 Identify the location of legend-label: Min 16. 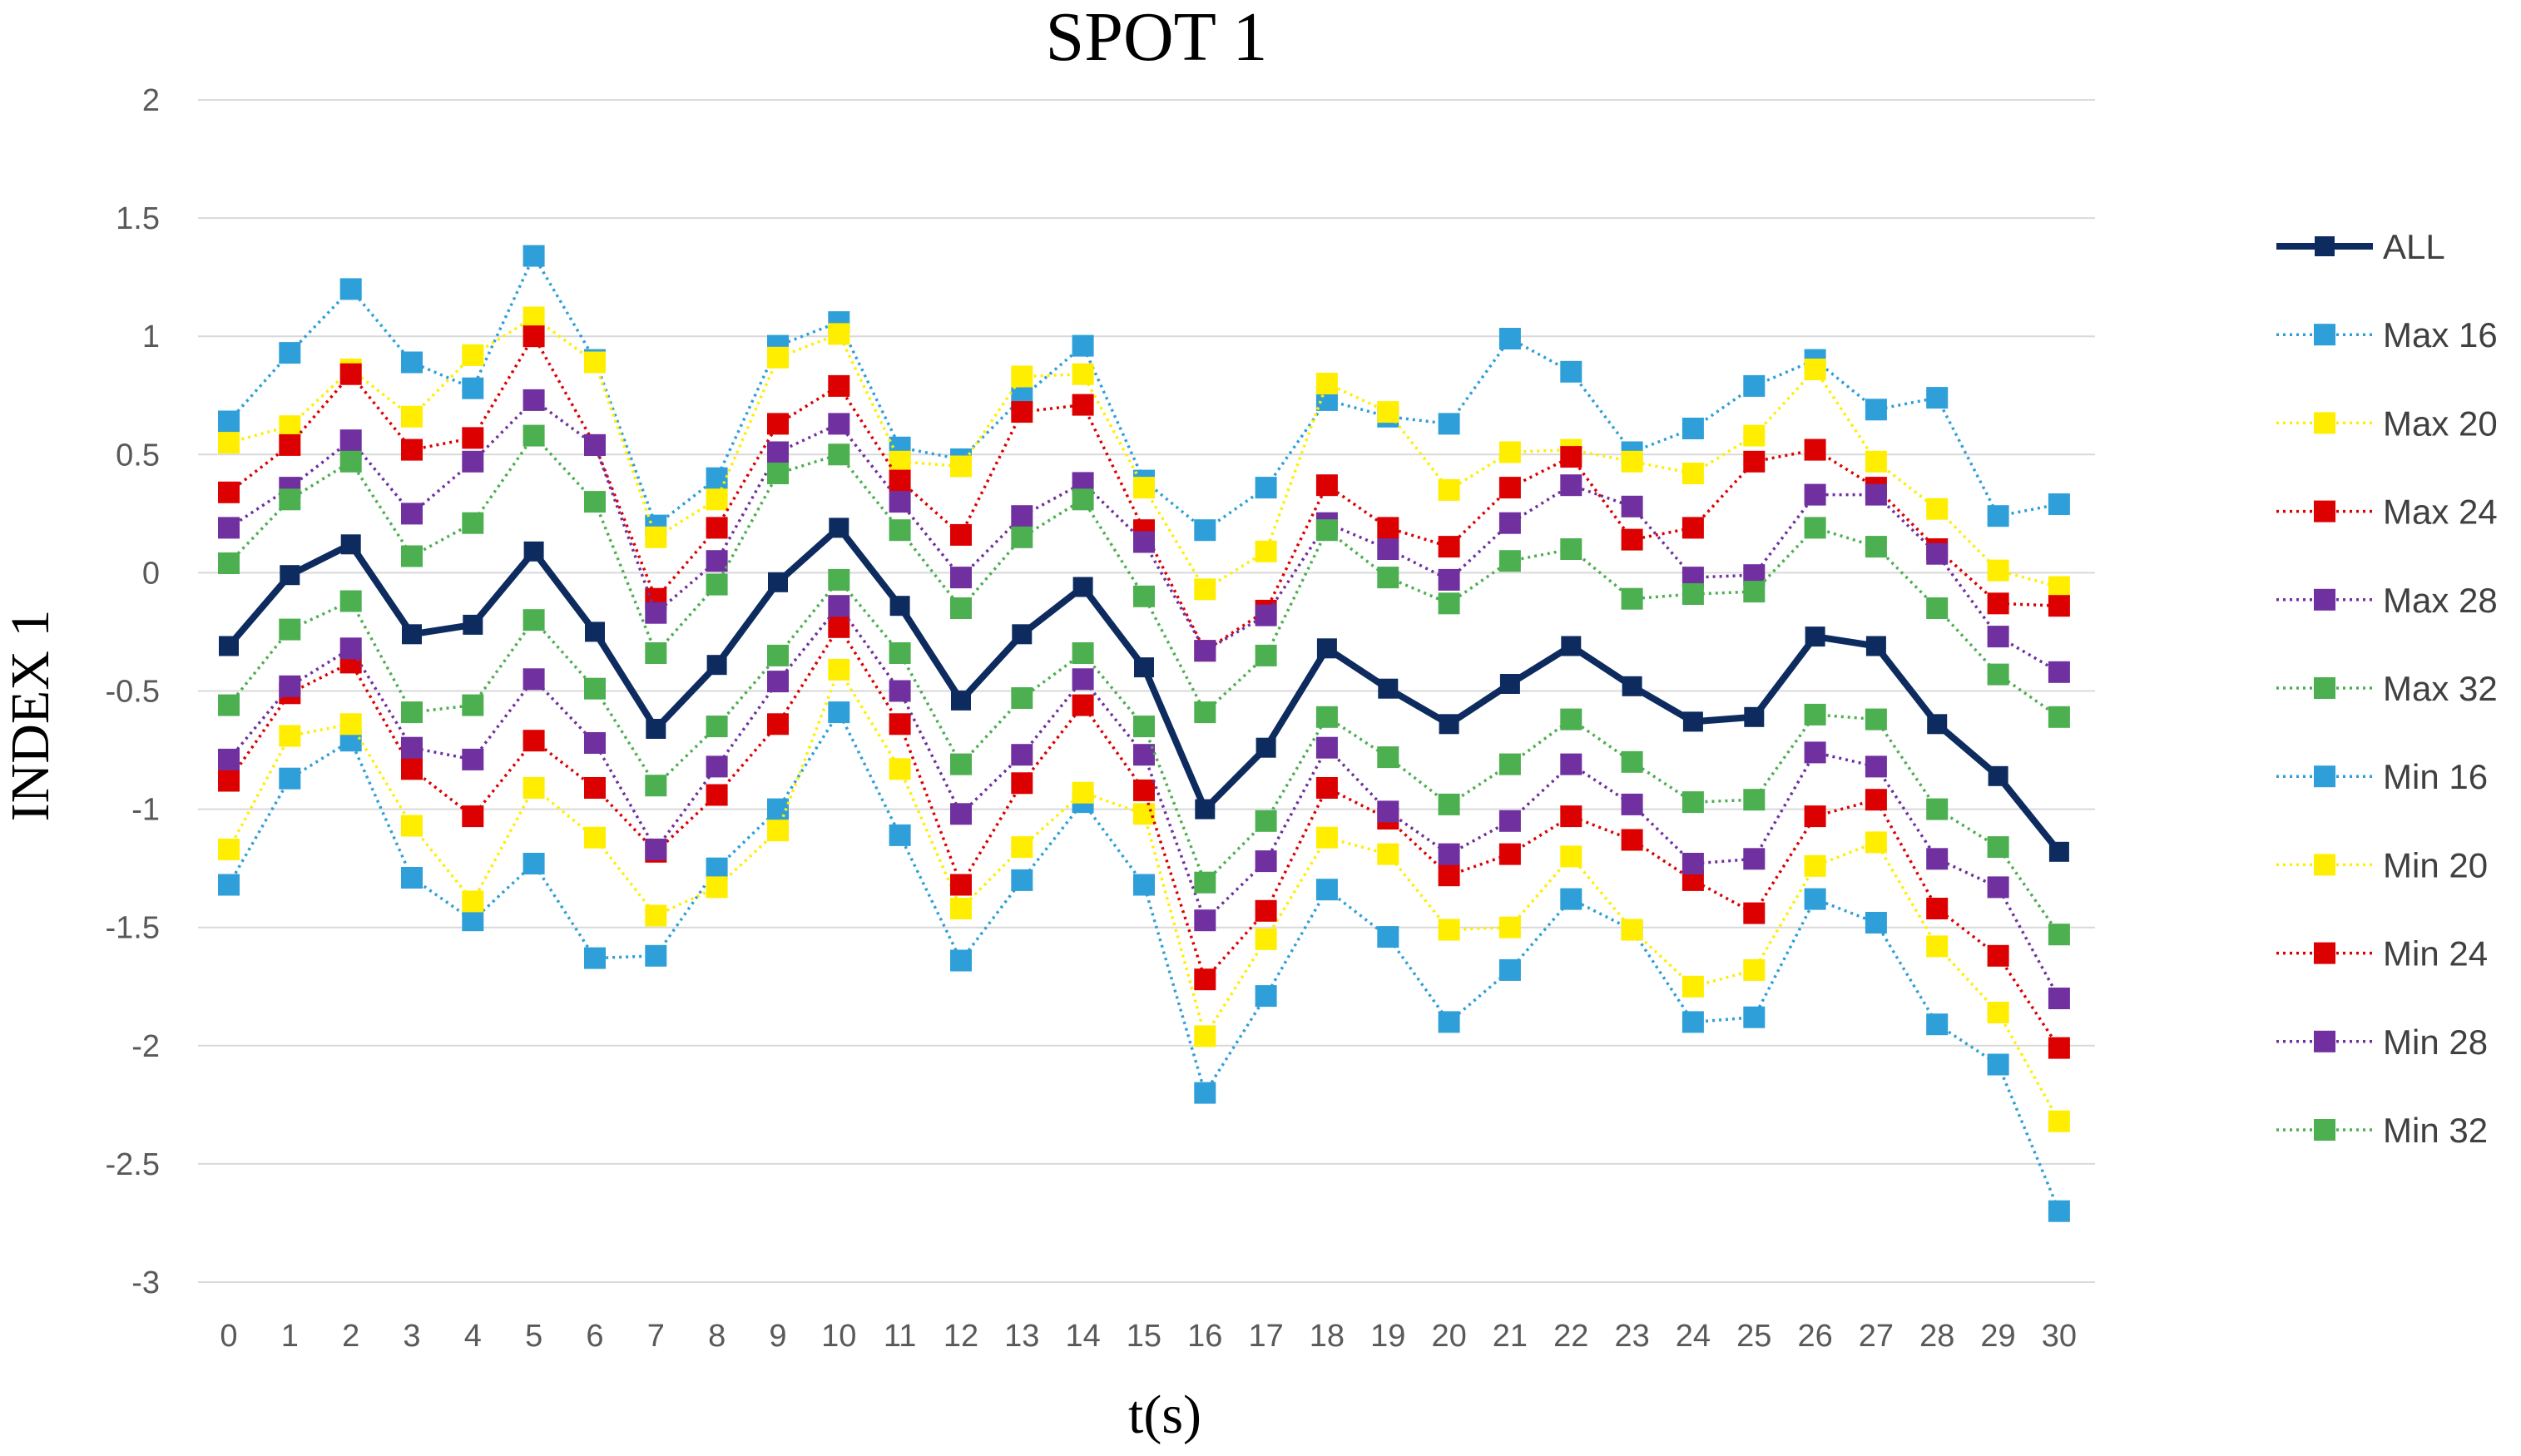
(2436, 776).